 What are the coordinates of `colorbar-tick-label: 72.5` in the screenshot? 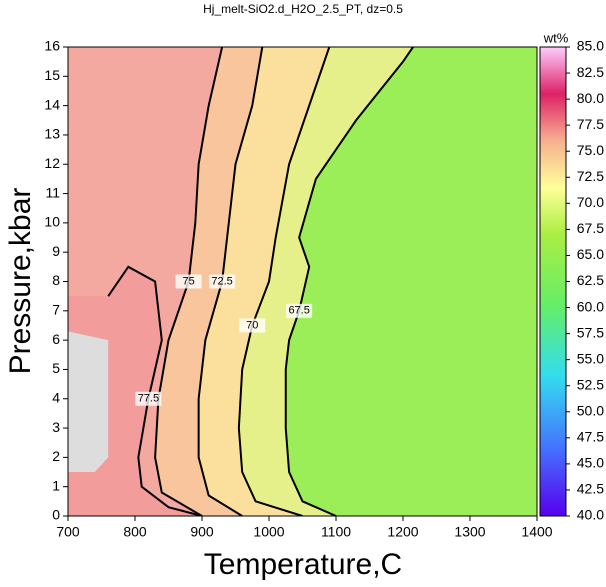 It's located at (590, 176).